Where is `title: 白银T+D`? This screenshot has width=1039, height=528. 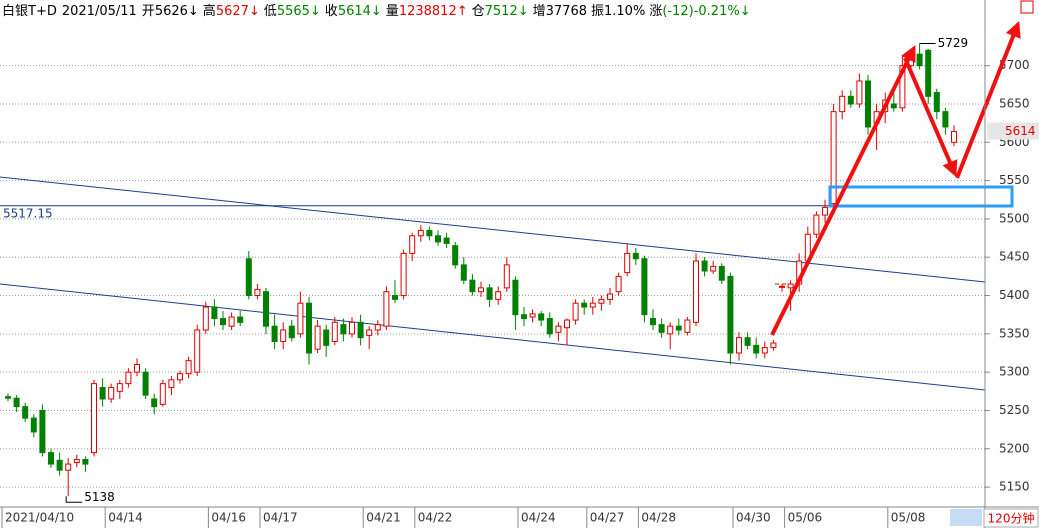 title: 白银T+D is located at coordinates (29, 11).